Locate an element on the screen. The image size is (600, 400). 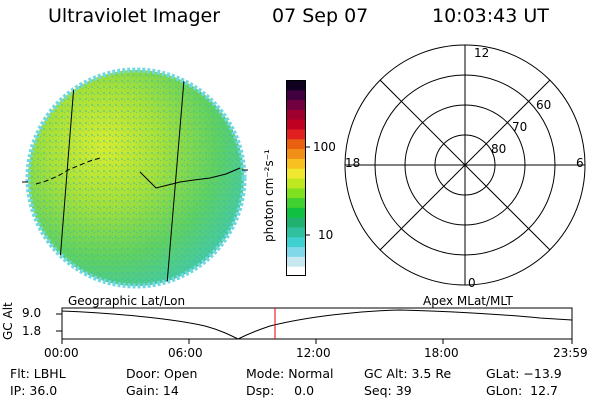
colorbar is located at coordinates (296, 178).